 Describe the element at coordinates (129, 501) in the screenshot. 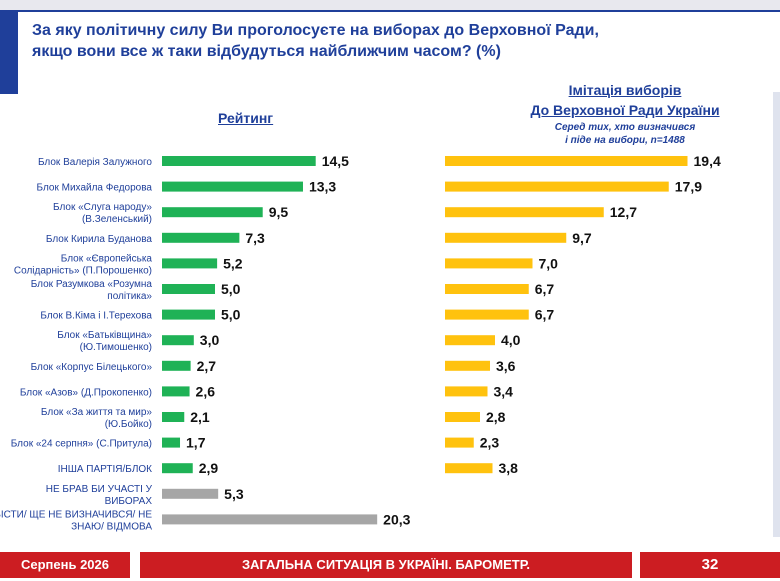

I see `rating-category-label-line: ВИБОРАХ` at that location.